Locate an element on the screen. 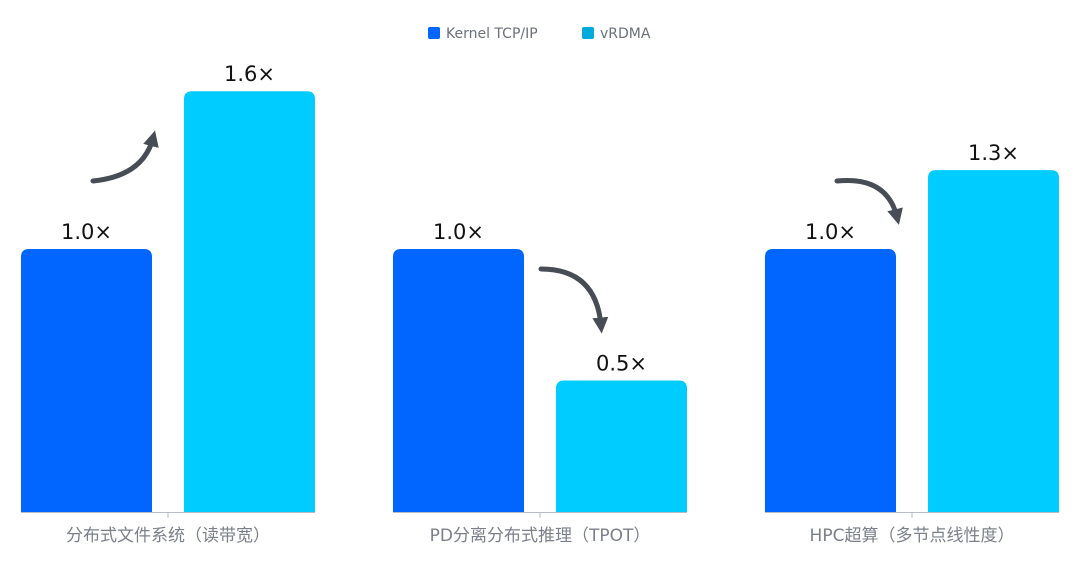 The image size is (1080, 569). legend-label-vrdma: vRDMA is located at coordinates (625, 34).